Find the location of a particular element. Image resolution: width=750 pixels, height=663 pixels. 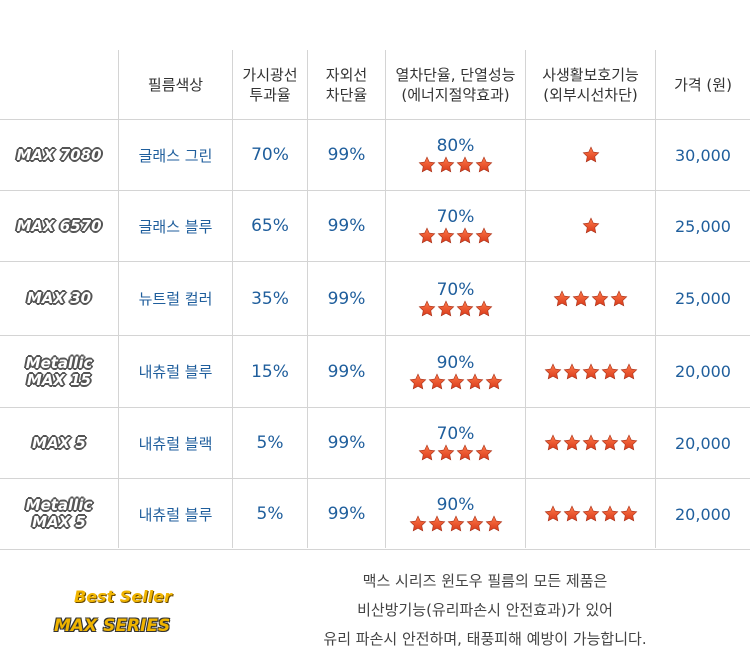

film-color: 뉴트럴 컬러 is located at coordinates (175, 299).